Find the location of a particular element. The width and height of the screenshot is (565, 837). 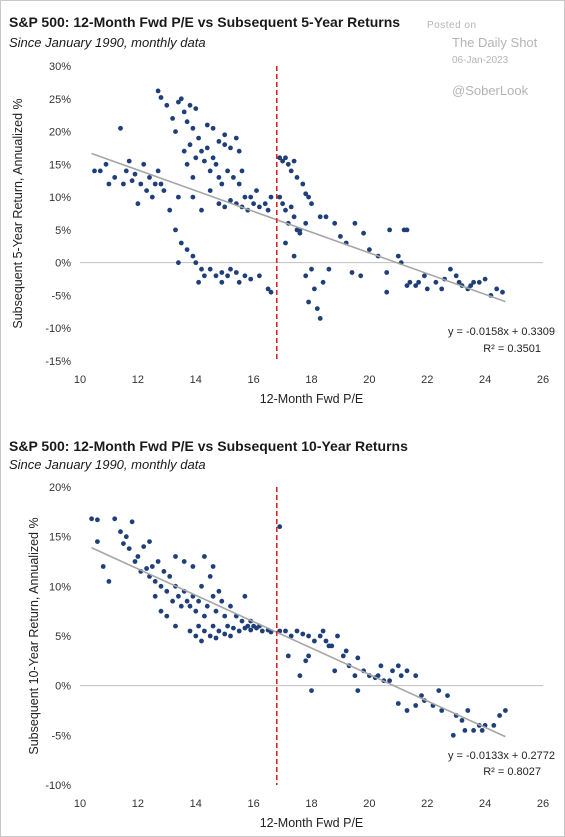

r-squared-label: R² = 0.8027 is located at coordinates (512, 772).